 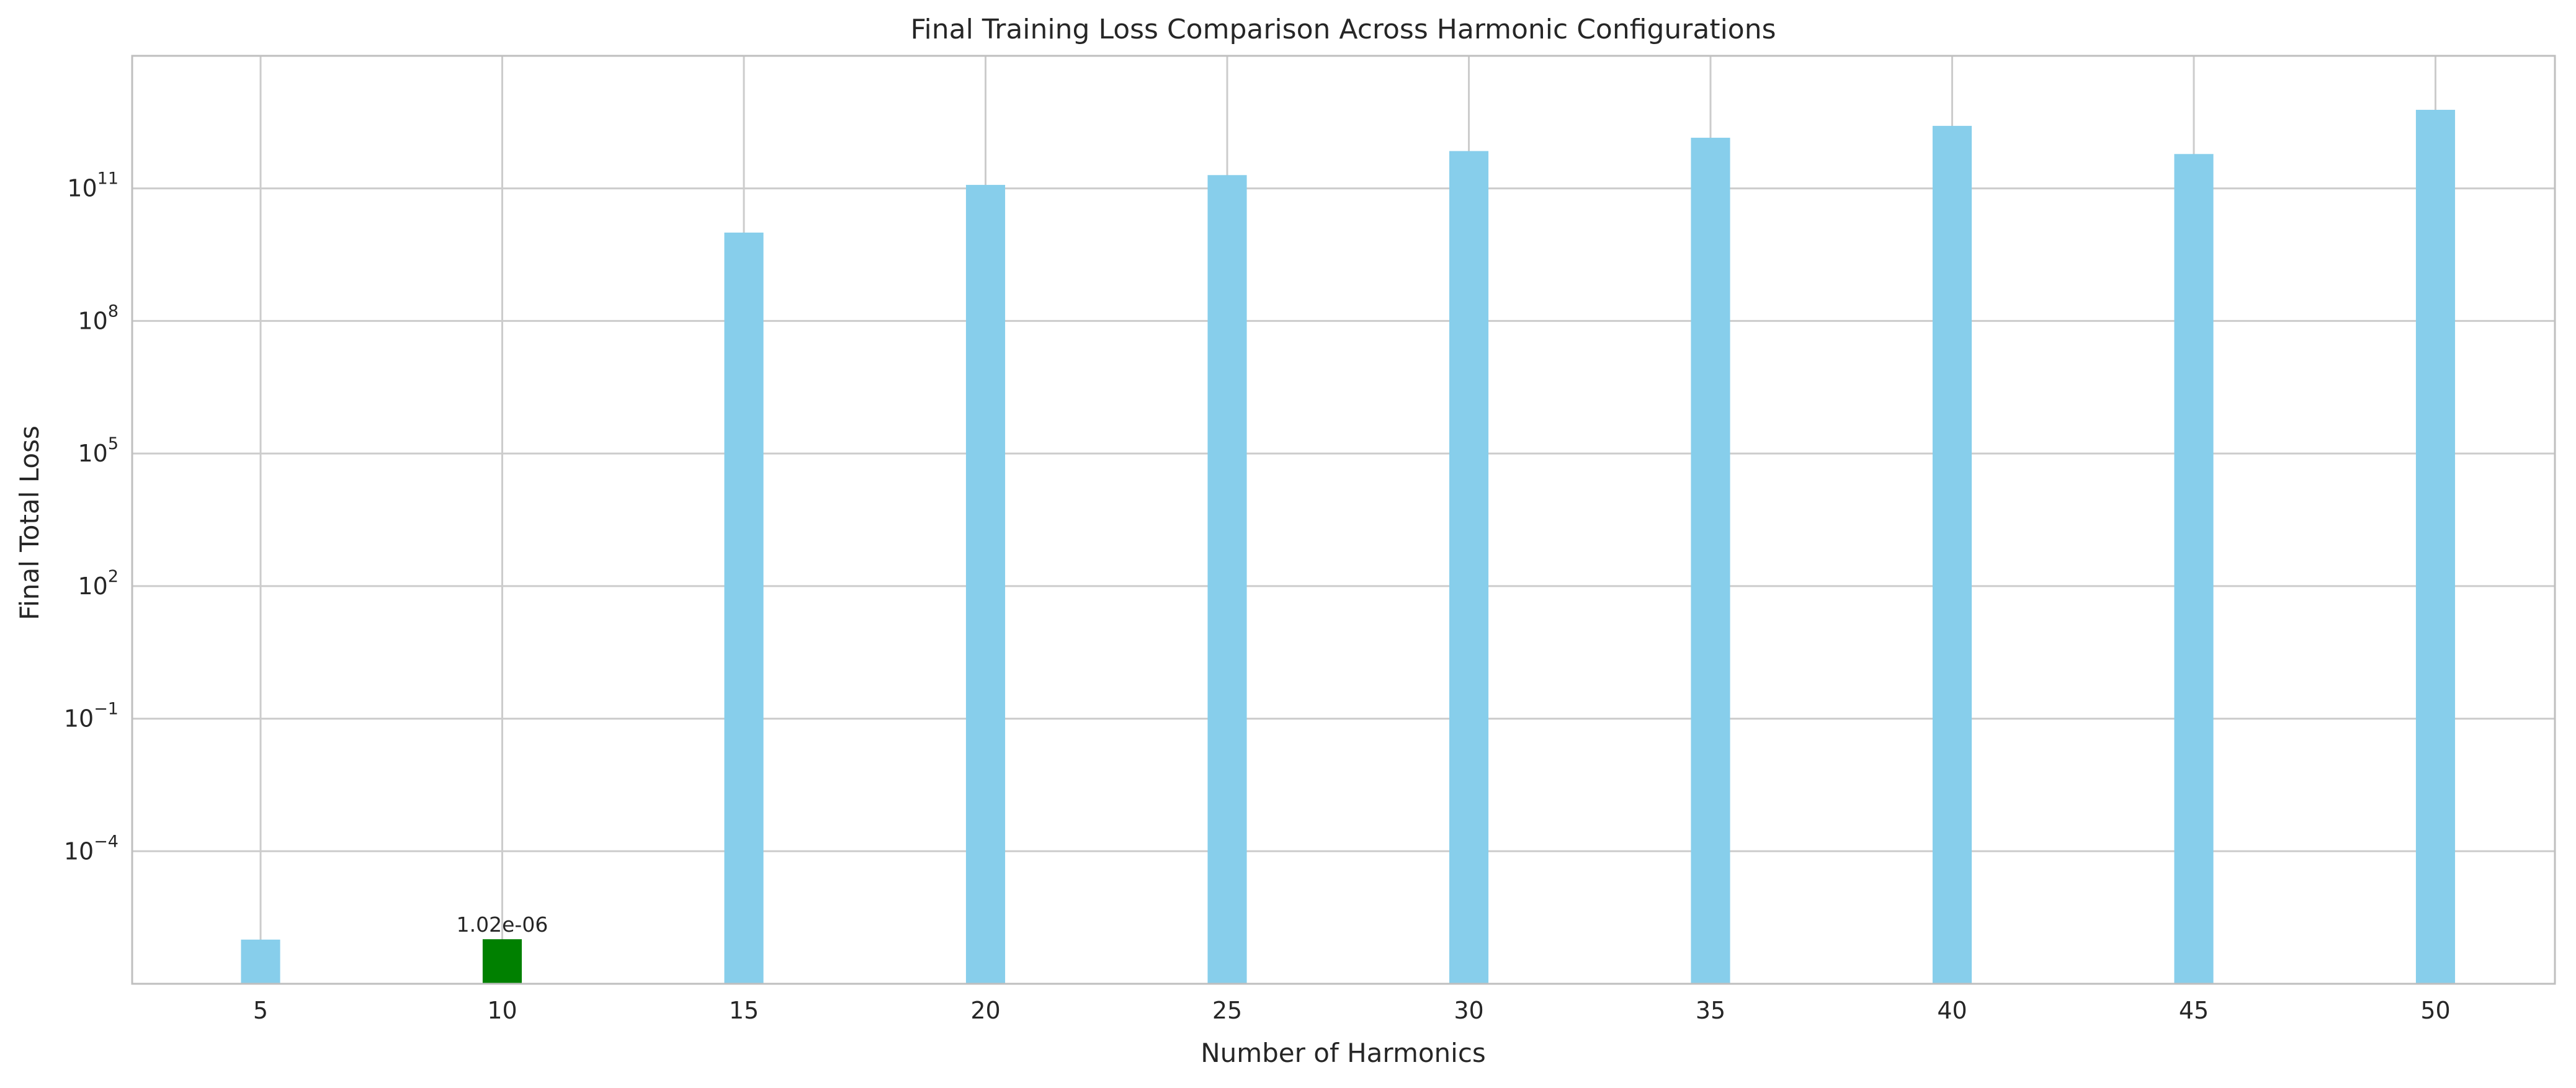 I want to click on x-tick-label: 40, so click(x=1952, y=1010).